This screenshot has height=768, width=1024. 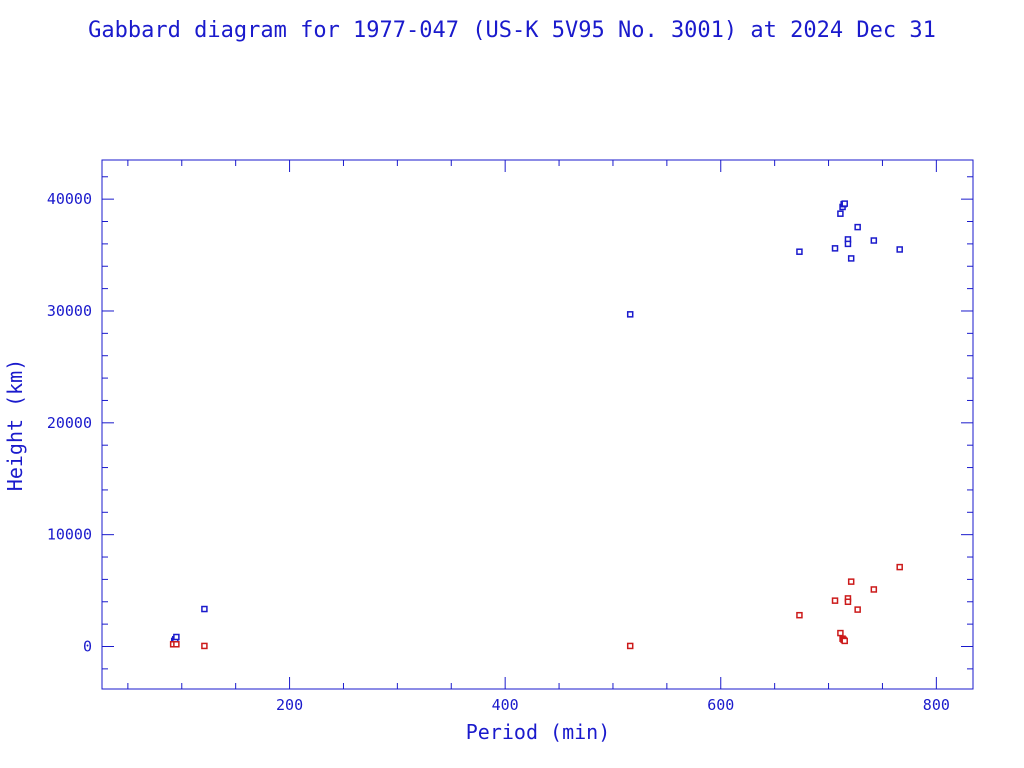 I want to click on x-axis-label: Period (min), so click(x=538, y=732).